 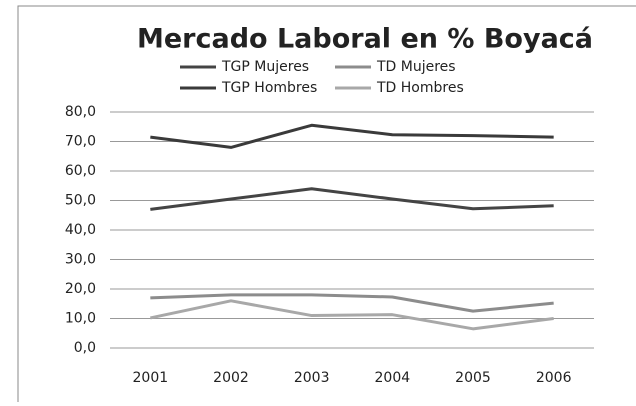 What do you see at coordinates (416, 67) in the screenshot?
I see `legend-label: TD Mujeres` at bounding box center [416, 67].